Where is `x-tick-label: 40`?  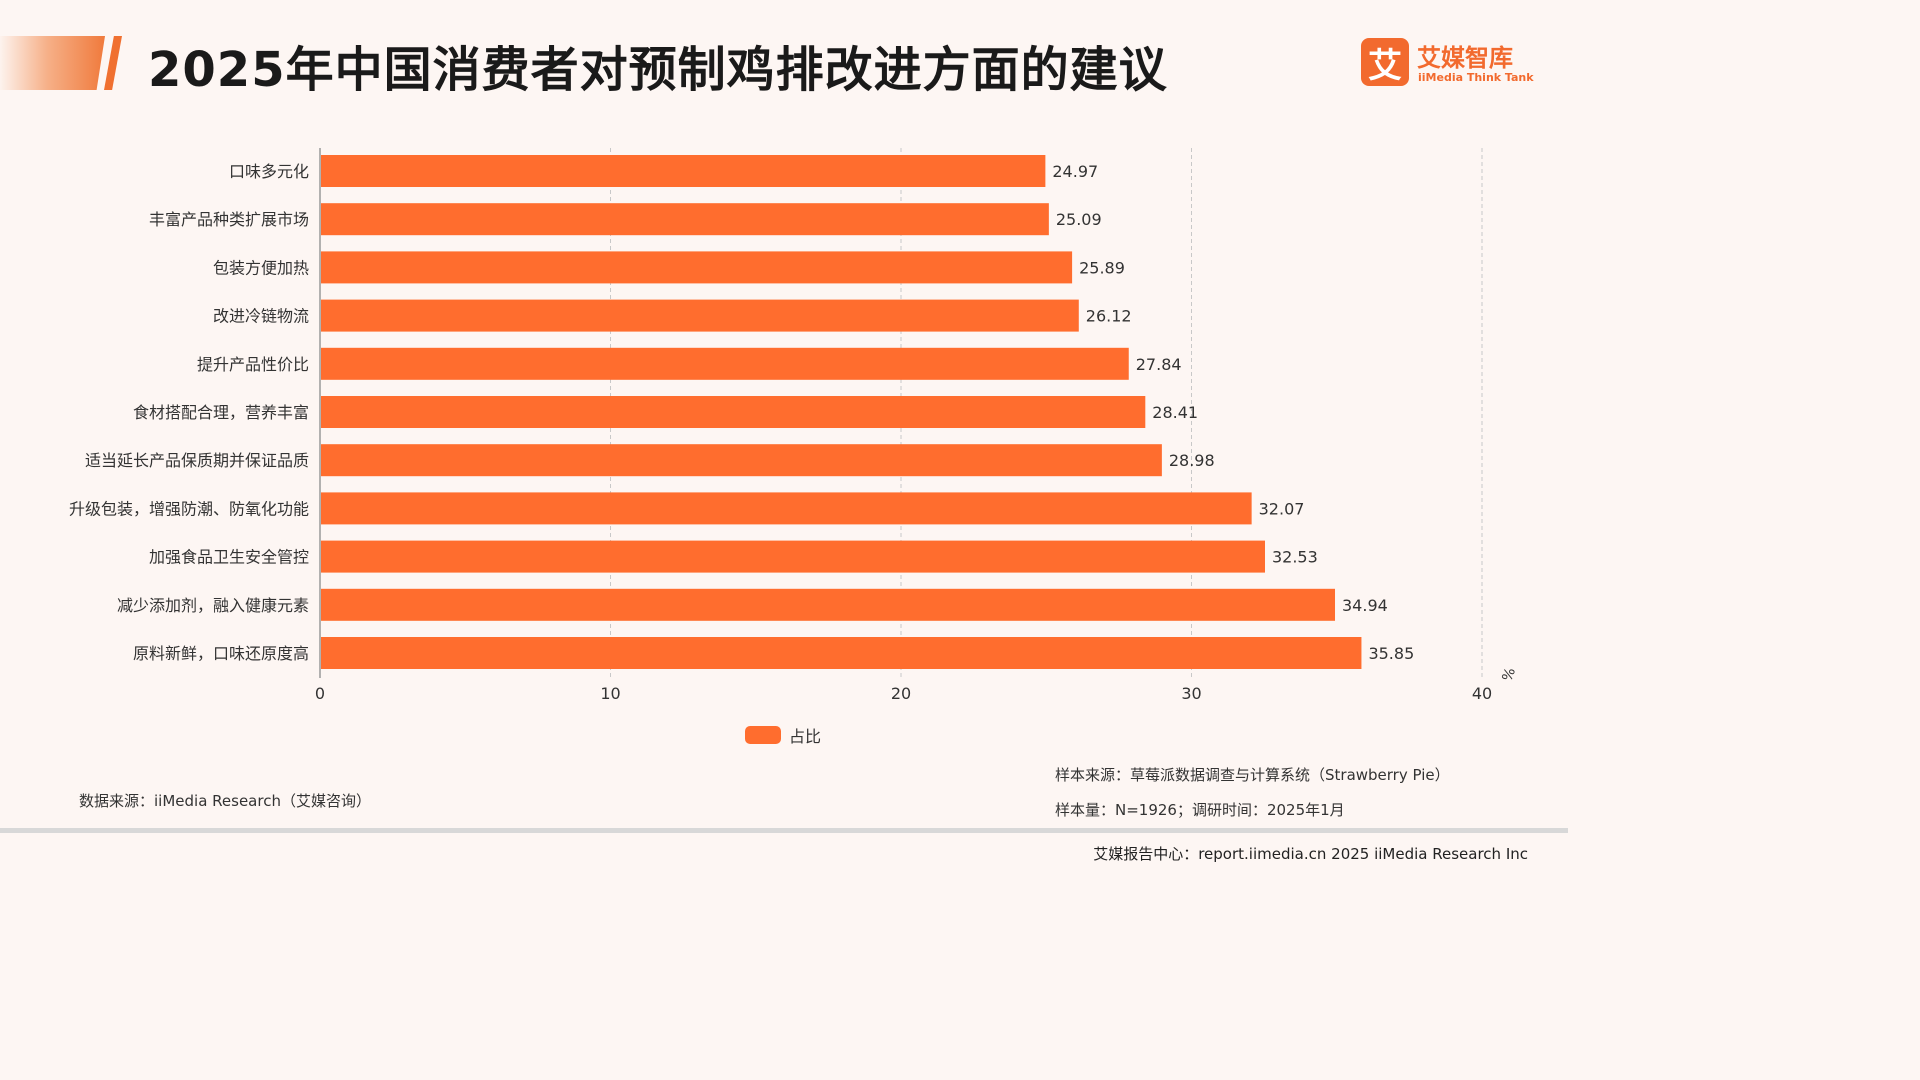 x-tick-label: 40 is located at coordinates (1482, 693).